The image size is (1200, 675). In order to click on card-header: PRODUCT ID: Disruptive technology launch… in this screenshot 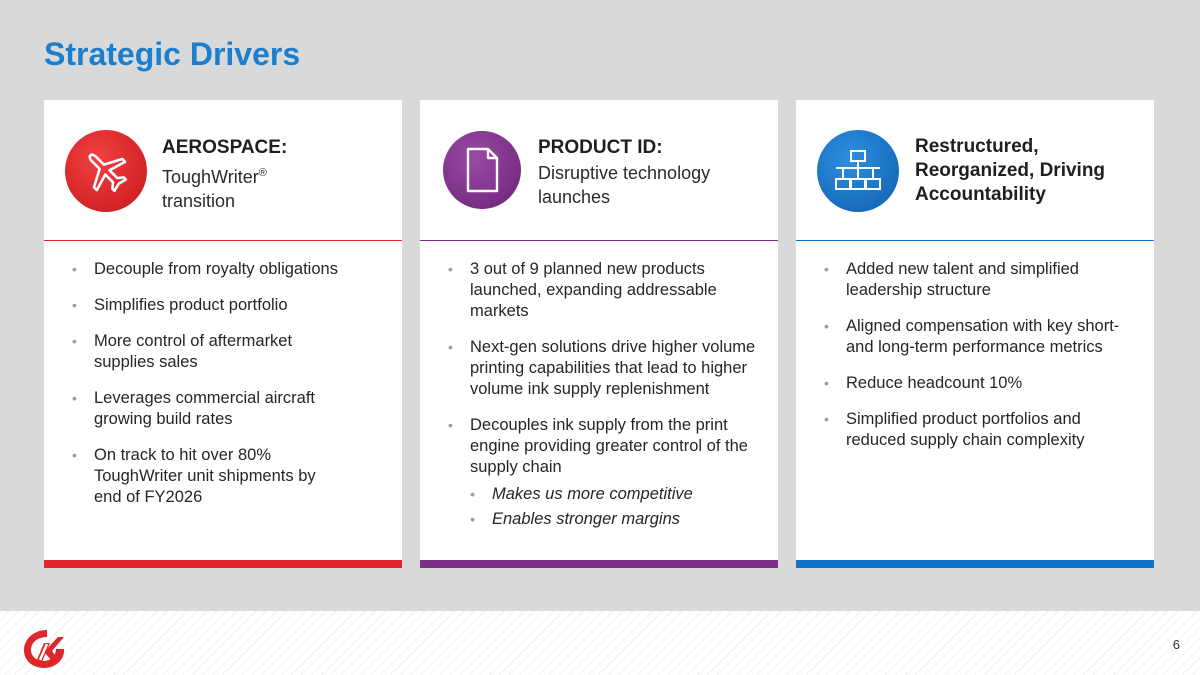, I will do `click(599, 170)`.